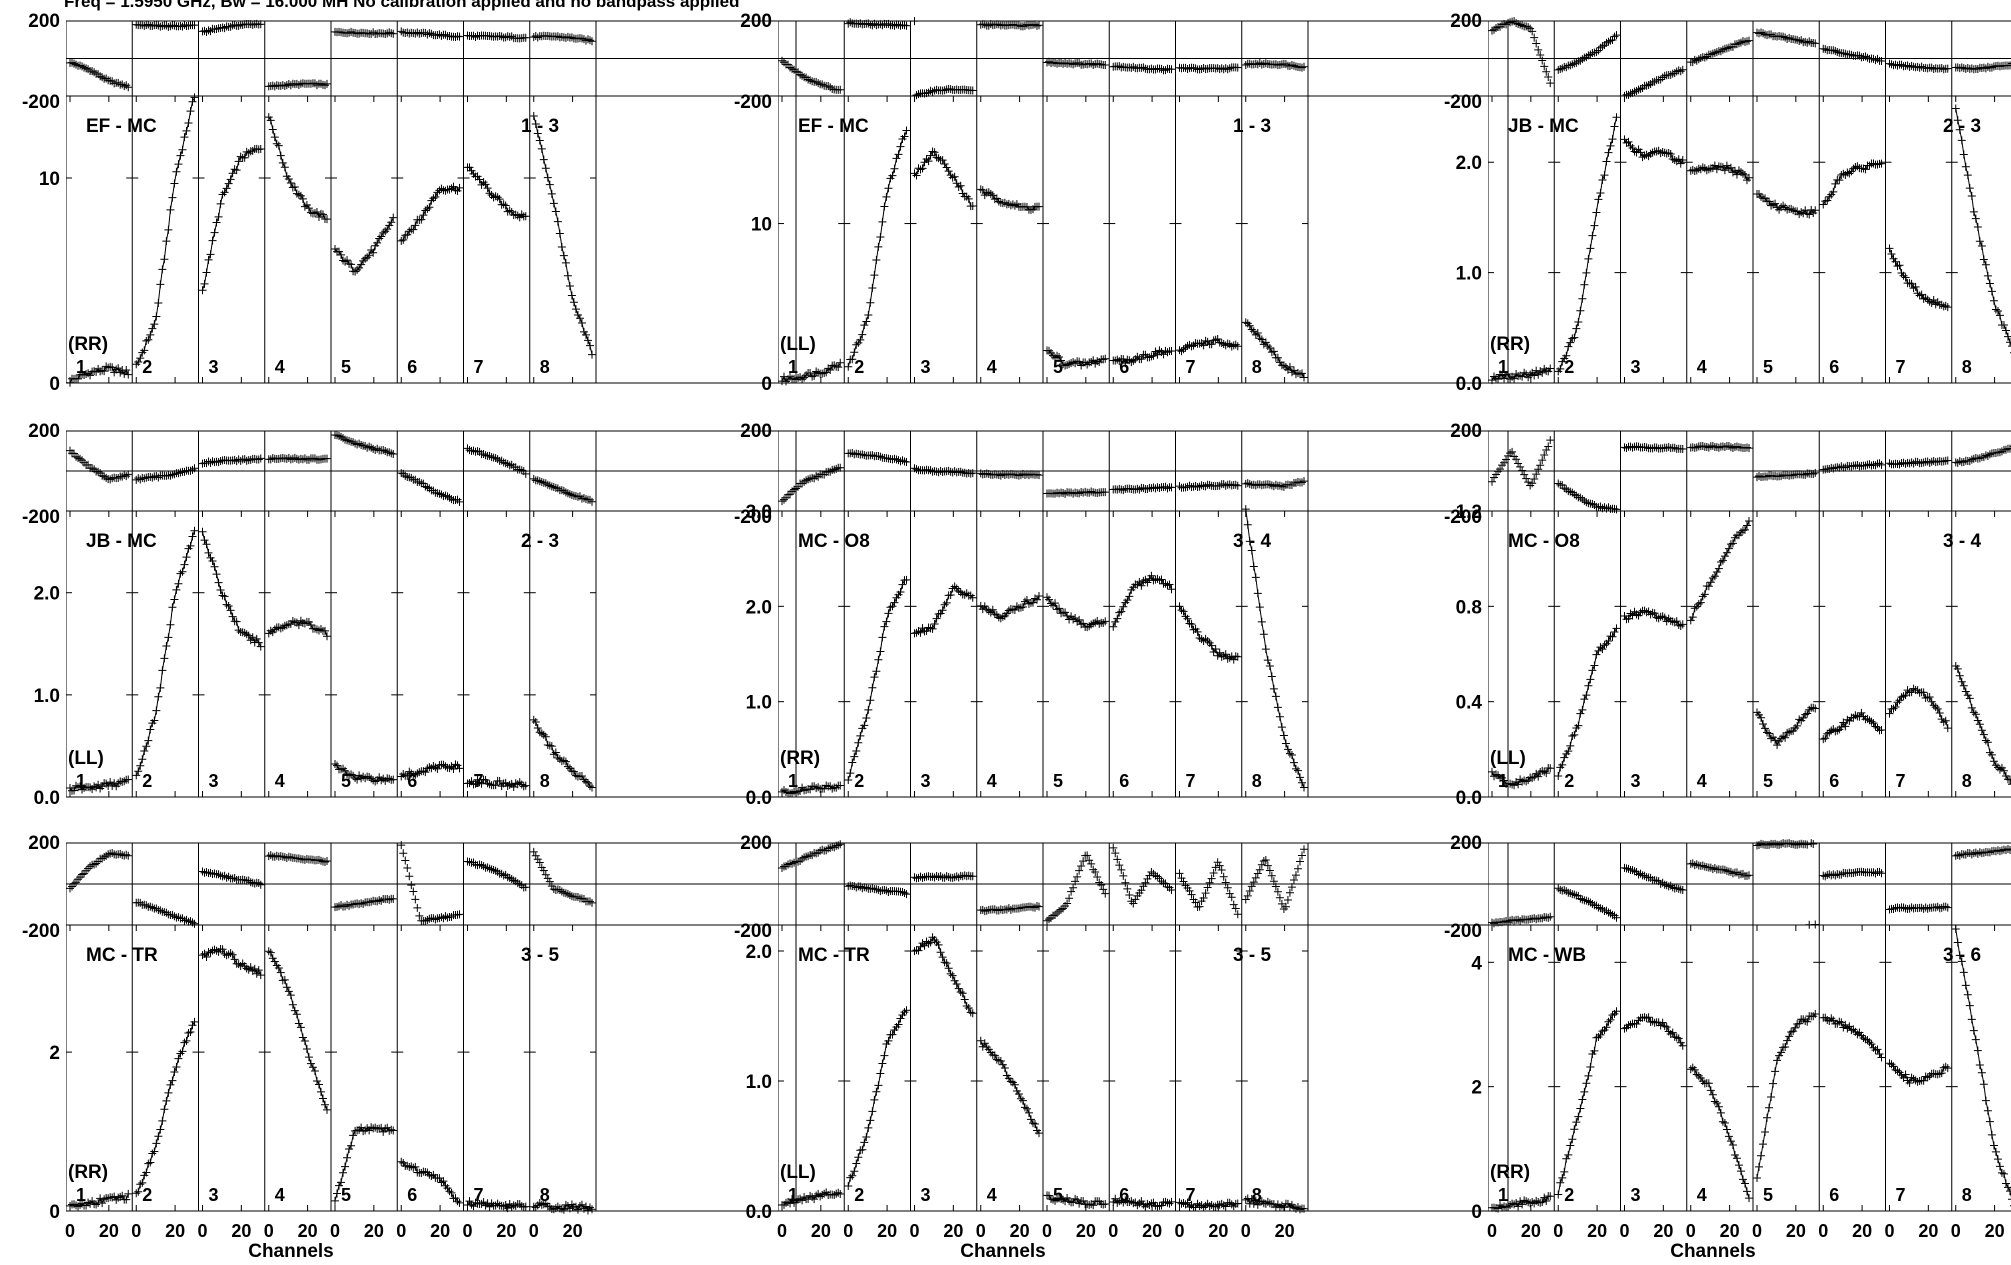 The image size is (2011, 1265). What do you see at coordinates (122, 955) in the screenshot?
I see `baseline-label: MC - TR` at bounding box center [122, 955].